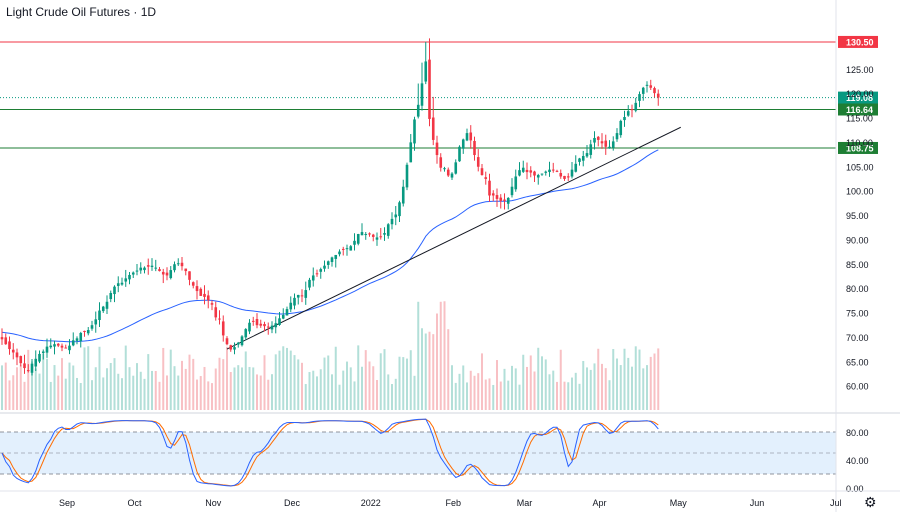 The image size is (900, 517). Describe the element at coordinates (757, 503) in the screenshot. I see `time-tick-label: Jun` at that location.